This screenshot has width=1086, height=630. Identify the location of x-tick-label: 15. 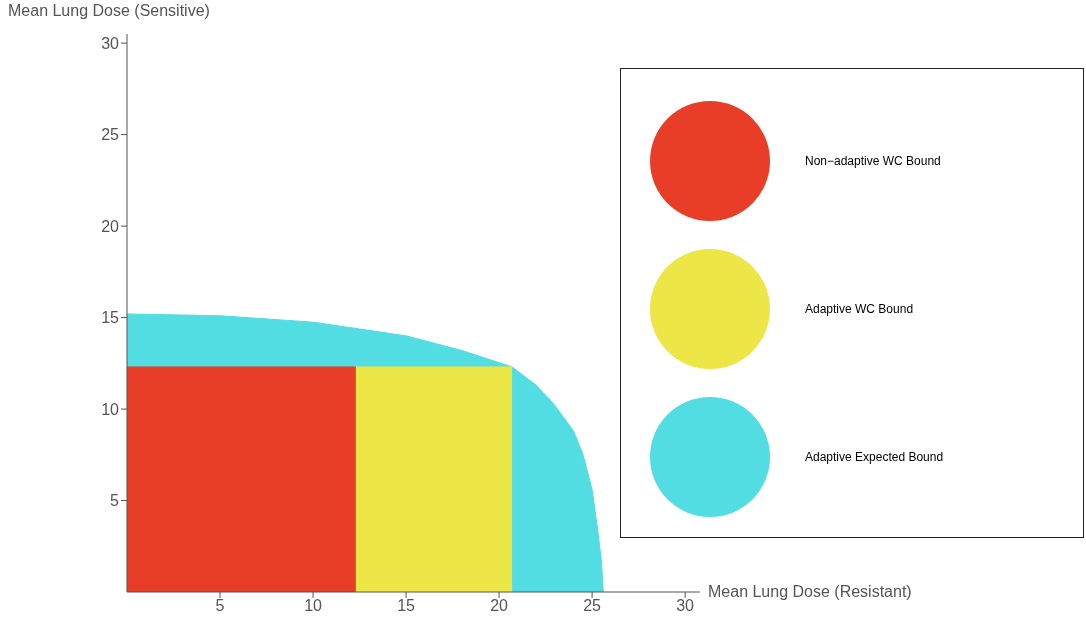
(406, 606).